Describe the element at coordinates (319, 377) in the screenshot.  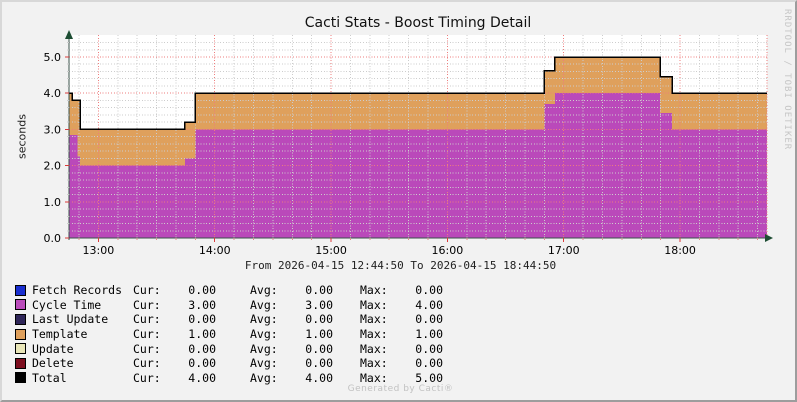
I see `legend-avg-value: 4.00` at that location.